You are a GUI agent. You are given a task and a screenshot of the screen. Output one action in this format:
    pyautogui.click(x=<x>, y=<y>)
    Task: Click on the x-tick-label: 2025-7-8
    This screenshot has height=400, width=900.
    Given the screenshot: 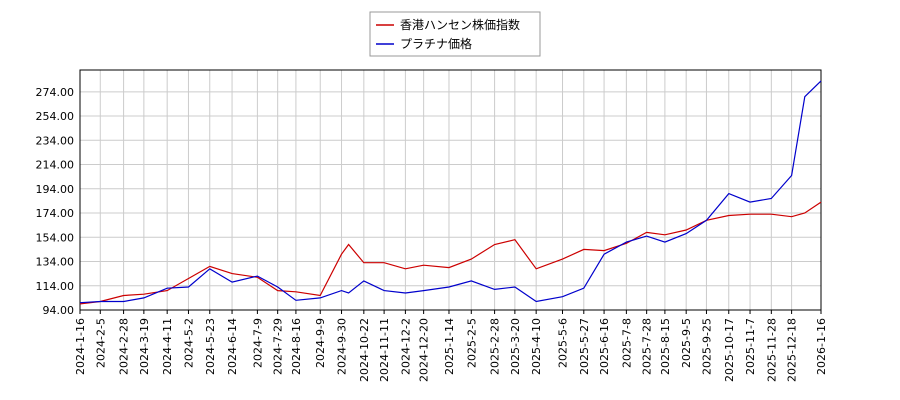 What is the action you would take?
    pyautogui.click(x=626, y=343)
    